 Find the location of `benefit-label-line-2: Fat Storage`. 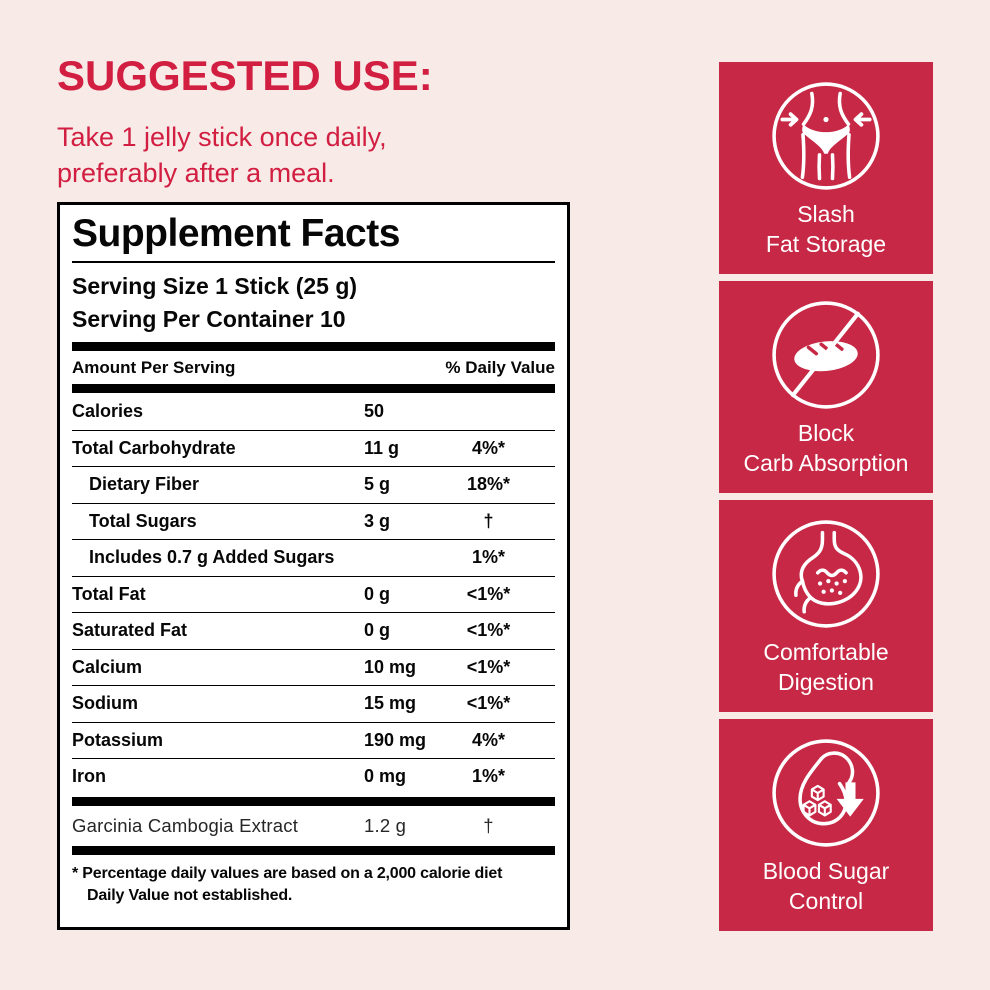

benefit-label-line-2: Fat Storage is located at coordinates (826, 243).